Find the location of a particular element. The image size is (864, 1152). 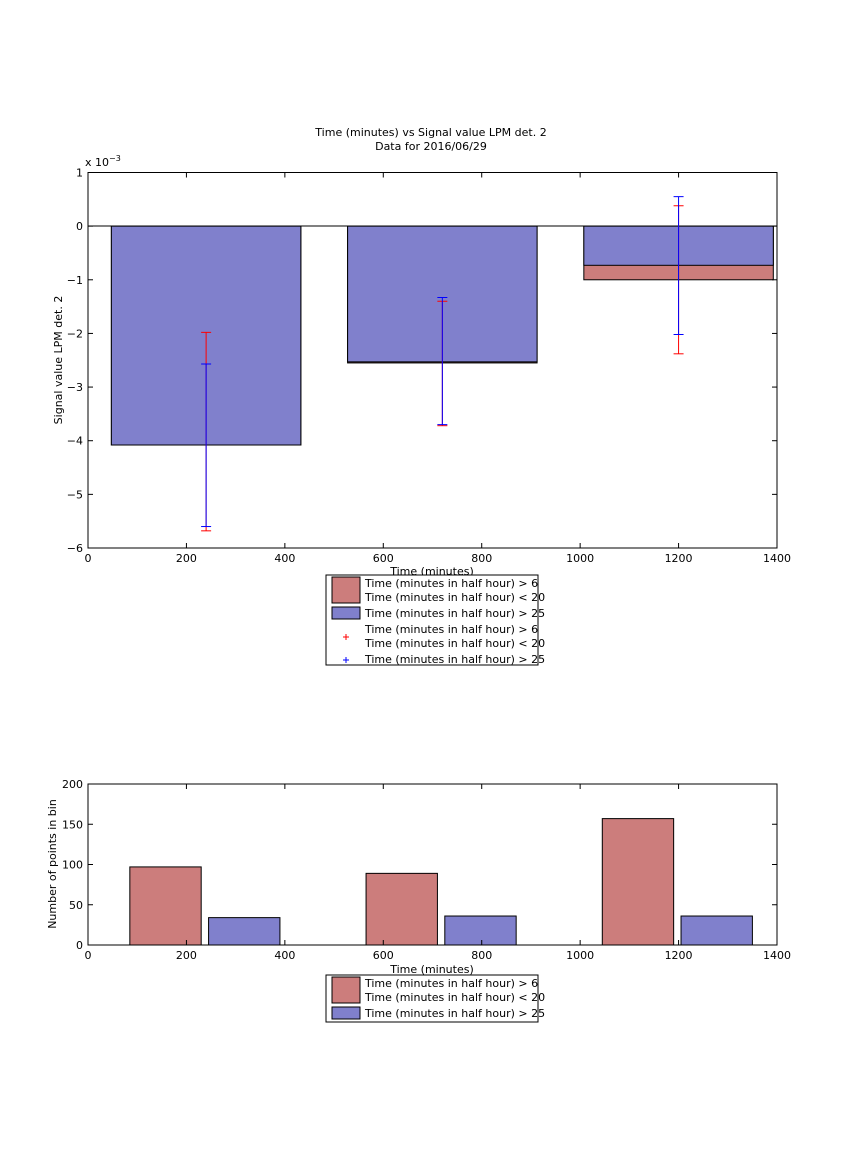

y-tick-label: −4 is located at coordinates (75, 441).